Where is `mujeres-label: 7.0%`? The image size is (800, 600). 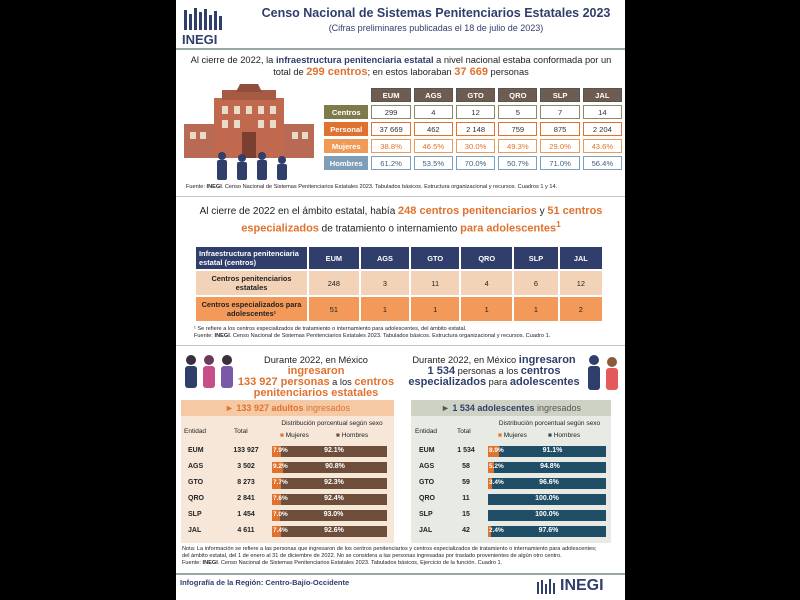 mujeres-label: 7.0% is located at coordinates (280, 514).